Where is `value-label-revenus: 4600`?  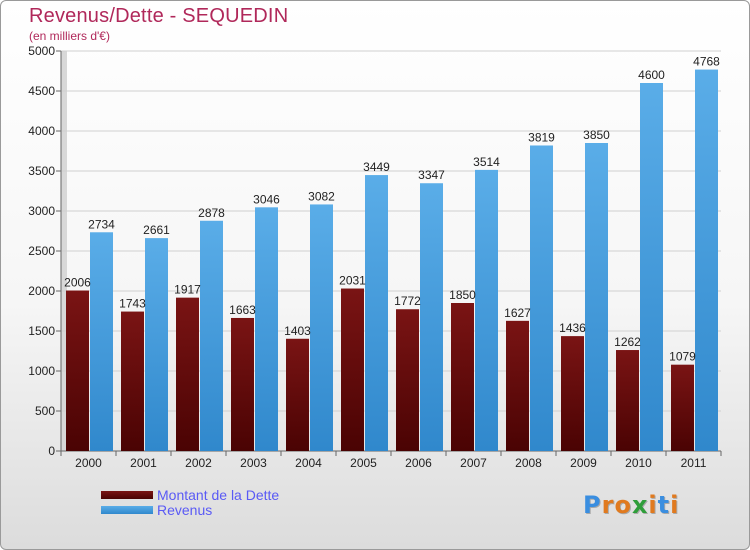 value-label-revenus: 4600 is located at coordinates (651, 75).